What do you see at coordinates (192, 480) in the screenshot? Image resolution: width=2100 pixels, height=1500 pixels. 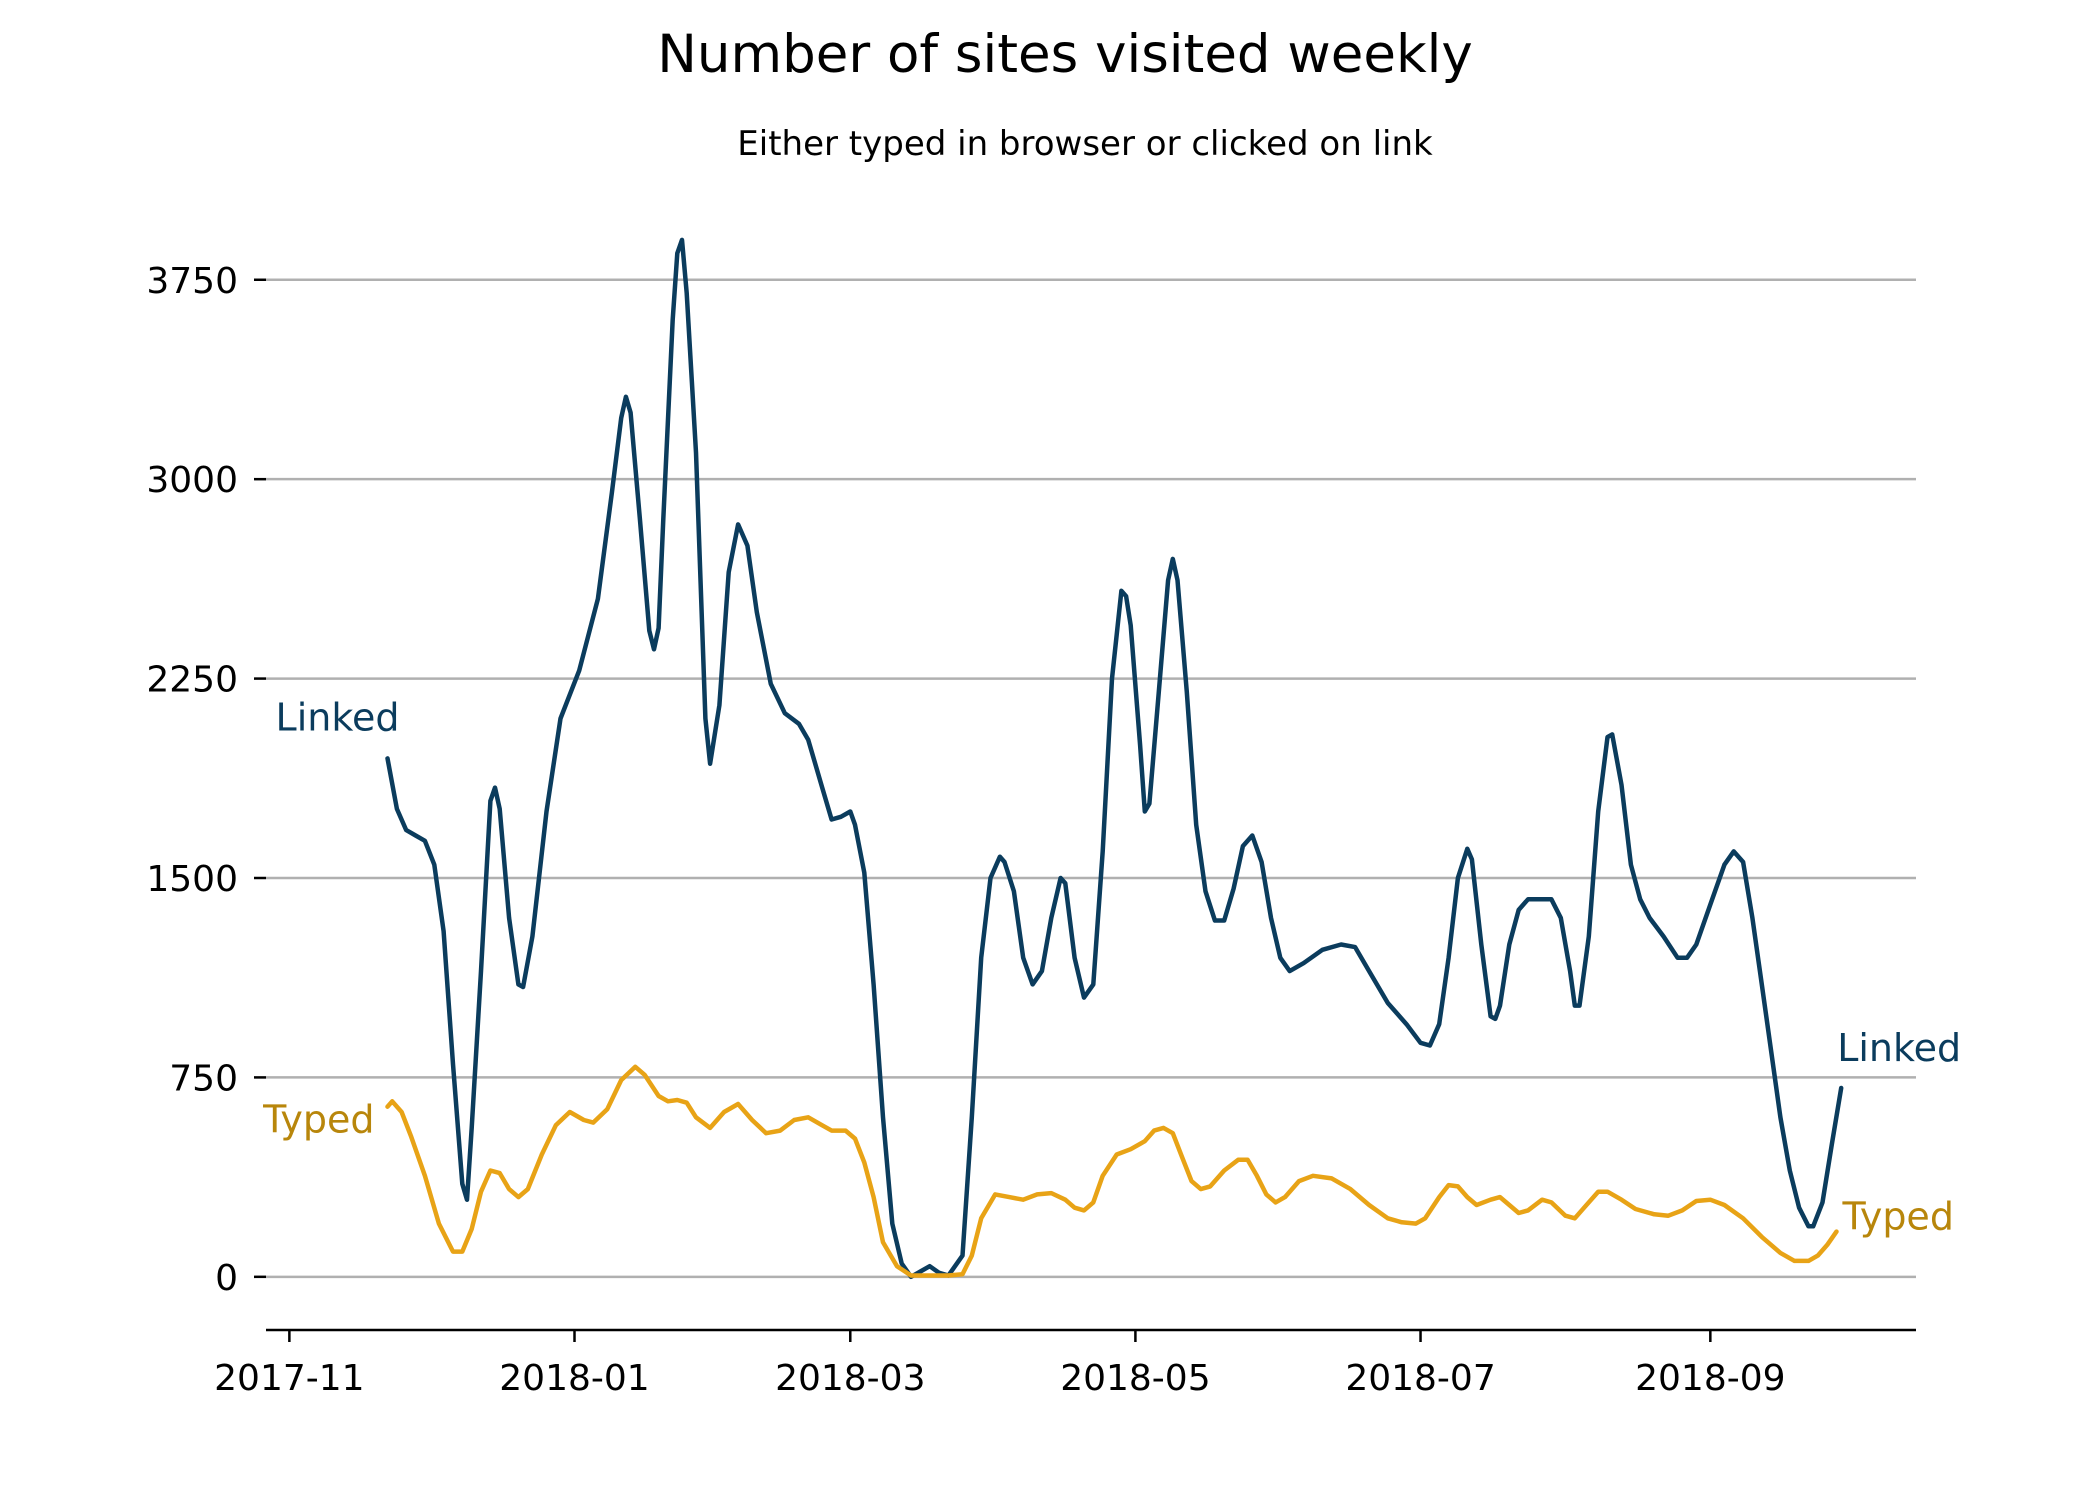 I see `y-tick-label-3000: 3000` at bounding box center [192, 480].